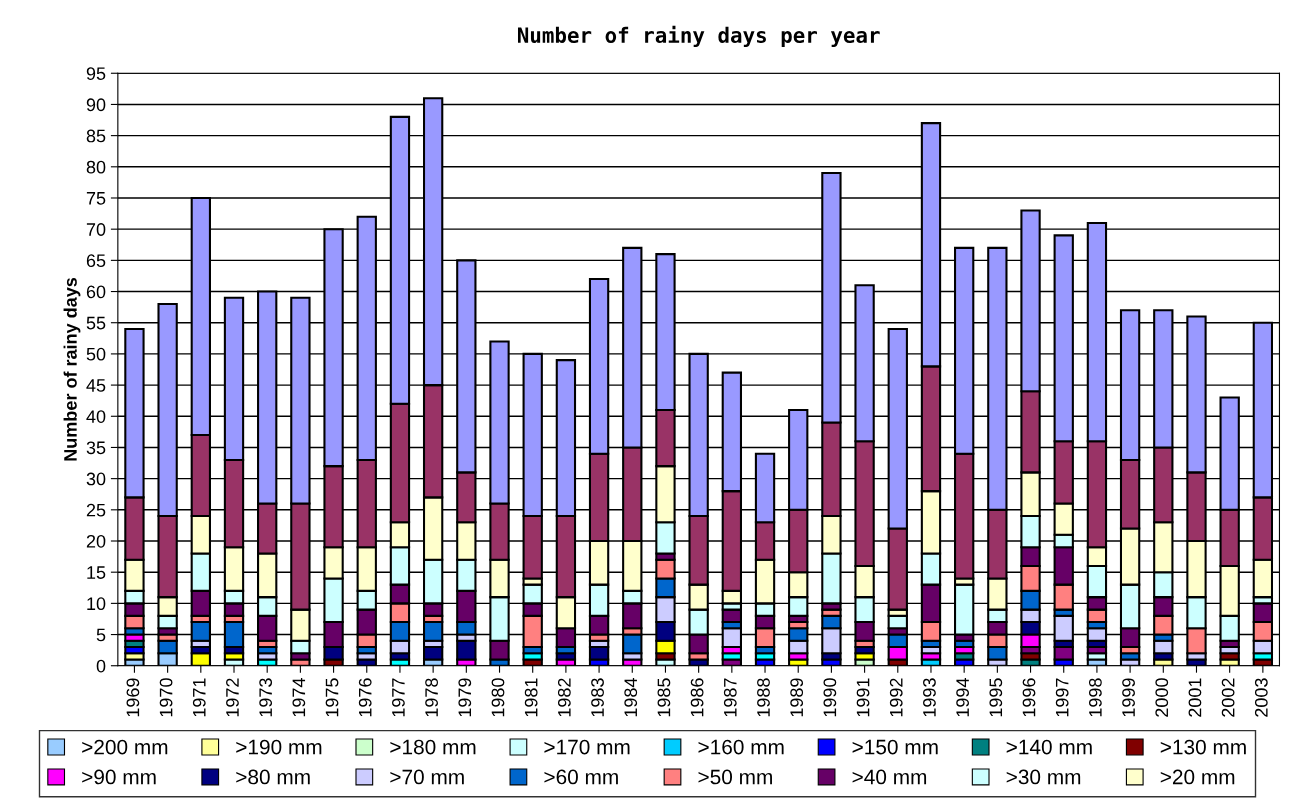 This screenshot has width=1295, height=805. I want to click on x-tick-label: 1986, so click(697, 697).